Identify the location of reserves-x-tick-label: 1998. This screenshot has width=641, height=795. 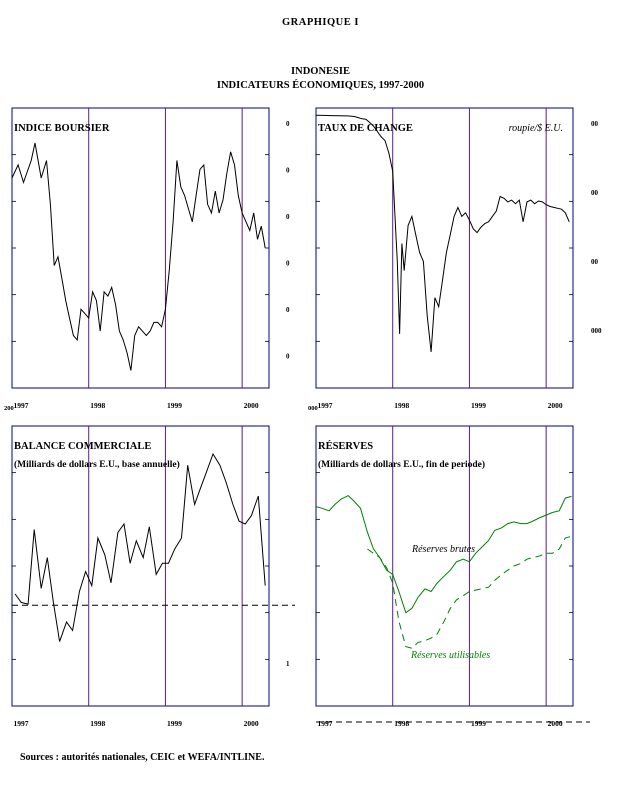
(401, 723).